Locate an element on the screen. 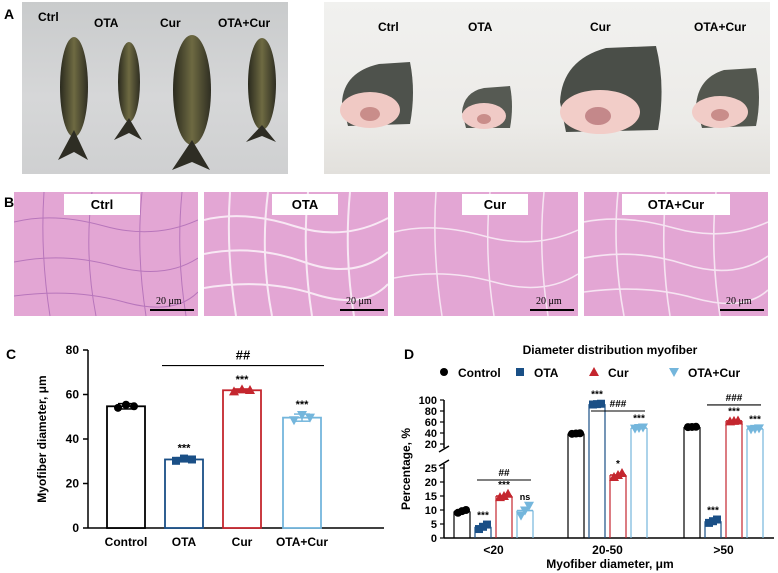  x-tick-label: 20-50 is located at coordinates (607, 550).